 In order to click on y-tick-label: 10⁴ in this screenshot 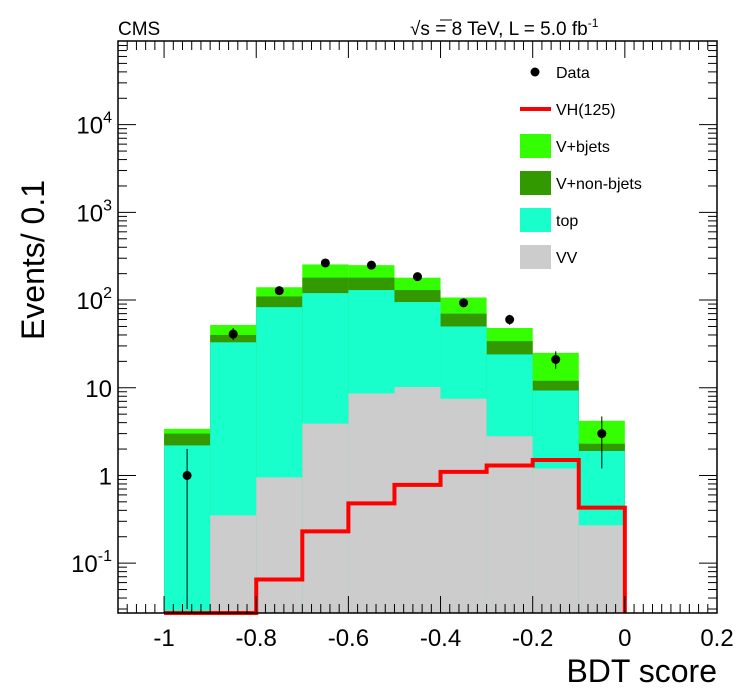, I will do `click(94, 125)`.